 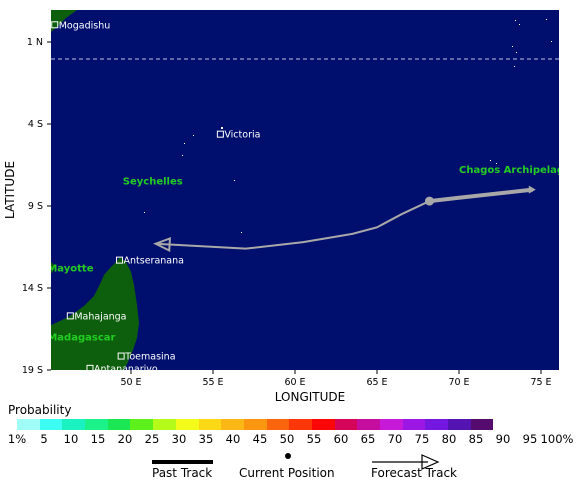 I want to click on lon-tick-label: 65 E, so click(x=376, y=382).